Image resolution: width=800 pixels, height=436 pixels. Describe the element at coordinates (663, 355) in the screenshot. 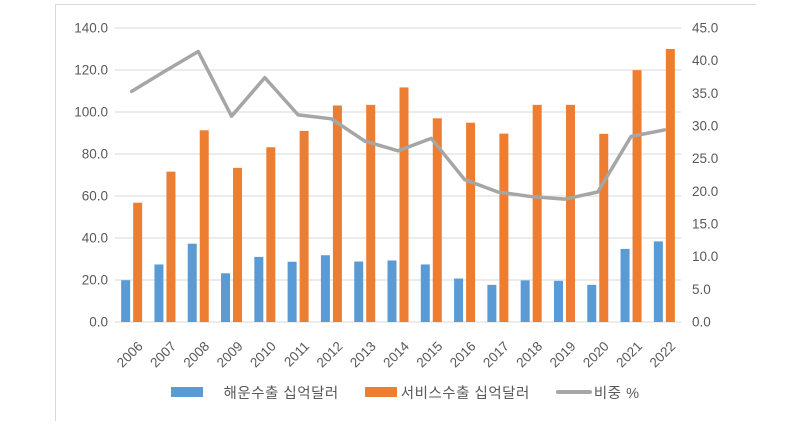

I see `x-axis-tick-label: 2022` at that location.